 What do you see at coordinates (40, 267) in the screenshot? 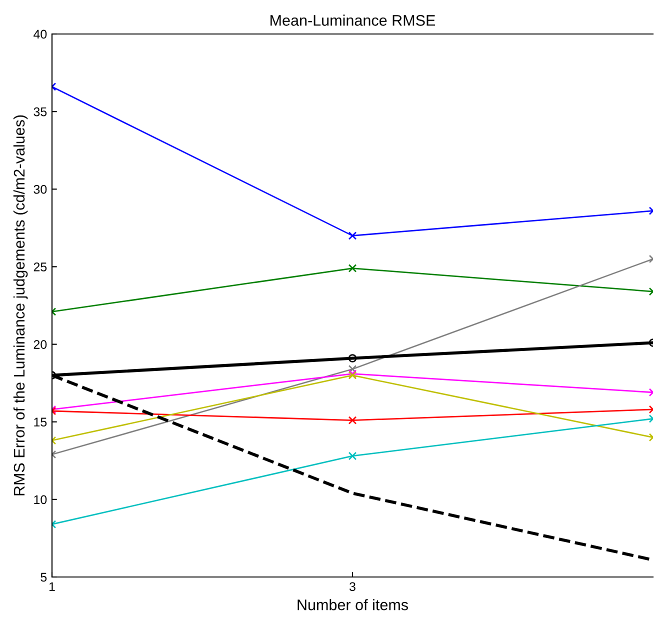
I see `y-tick-label: 25` at bounding box center [40, 267].